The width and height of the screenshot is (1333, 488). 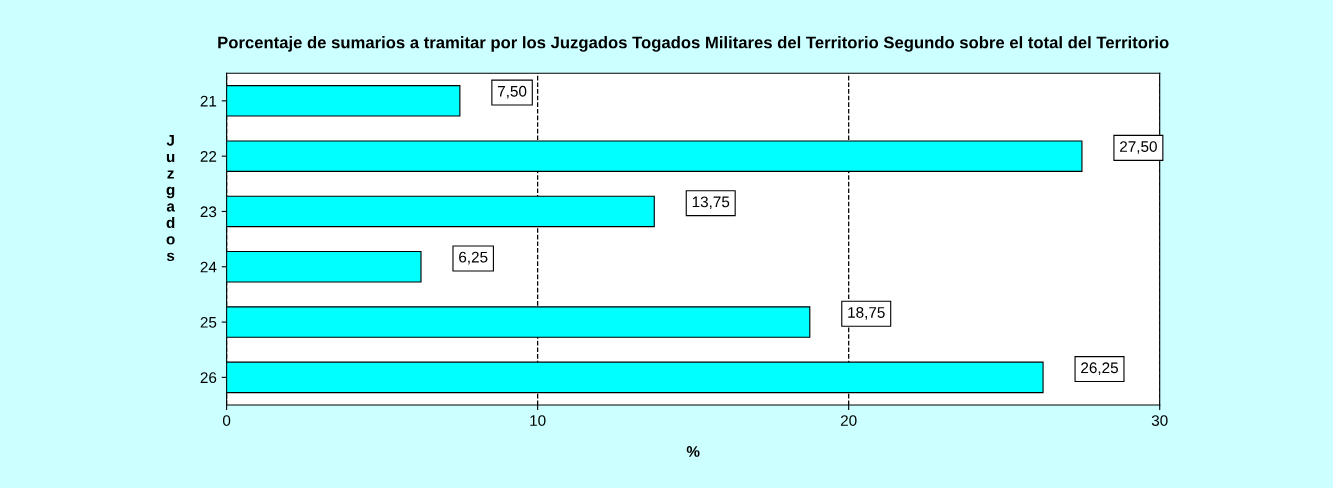 What do you see at coordinates (538, 420) in the screenshot?
I see `x-tick-label: 10` at bounding box center [538, 420].